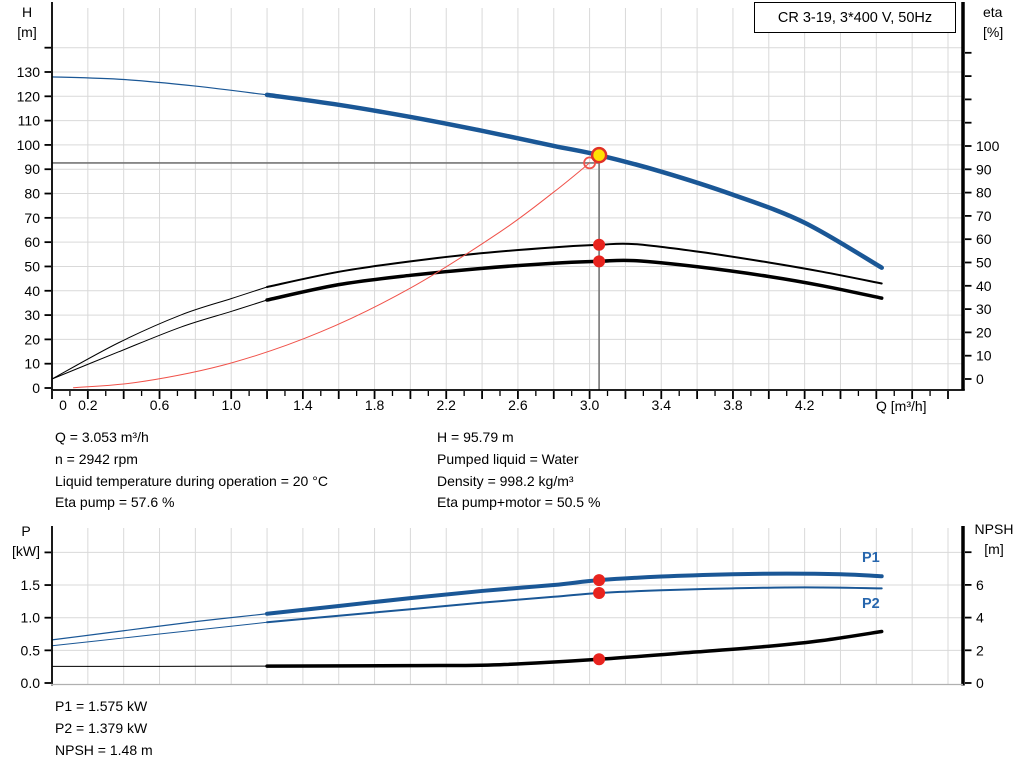 This screenshot has height=781, width=1024. Describe the element at coordinates (595, 207) in the screenshot. I see `duty-markers-top` at that location.